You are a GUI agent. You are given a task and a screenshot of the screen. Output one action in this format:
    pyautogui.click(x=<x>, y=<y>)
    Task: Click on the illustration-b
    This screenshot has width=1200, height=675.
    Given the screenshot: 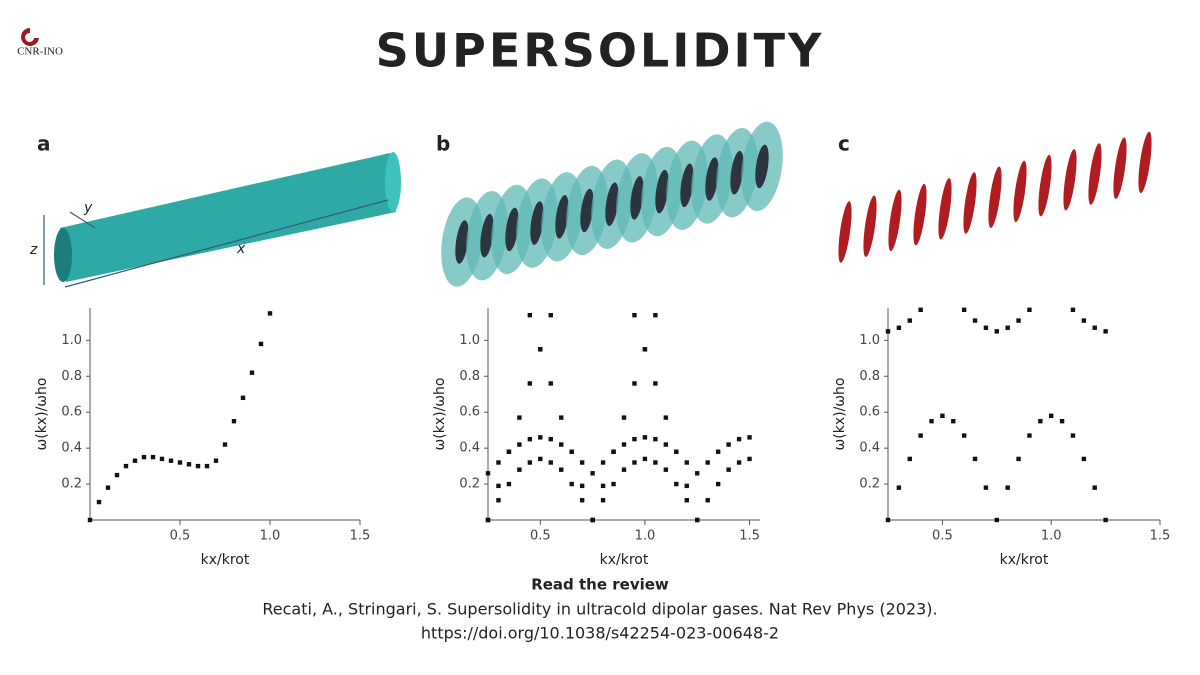 What is the action you would take?
    pyautogui.click(x=612, y=204)
    